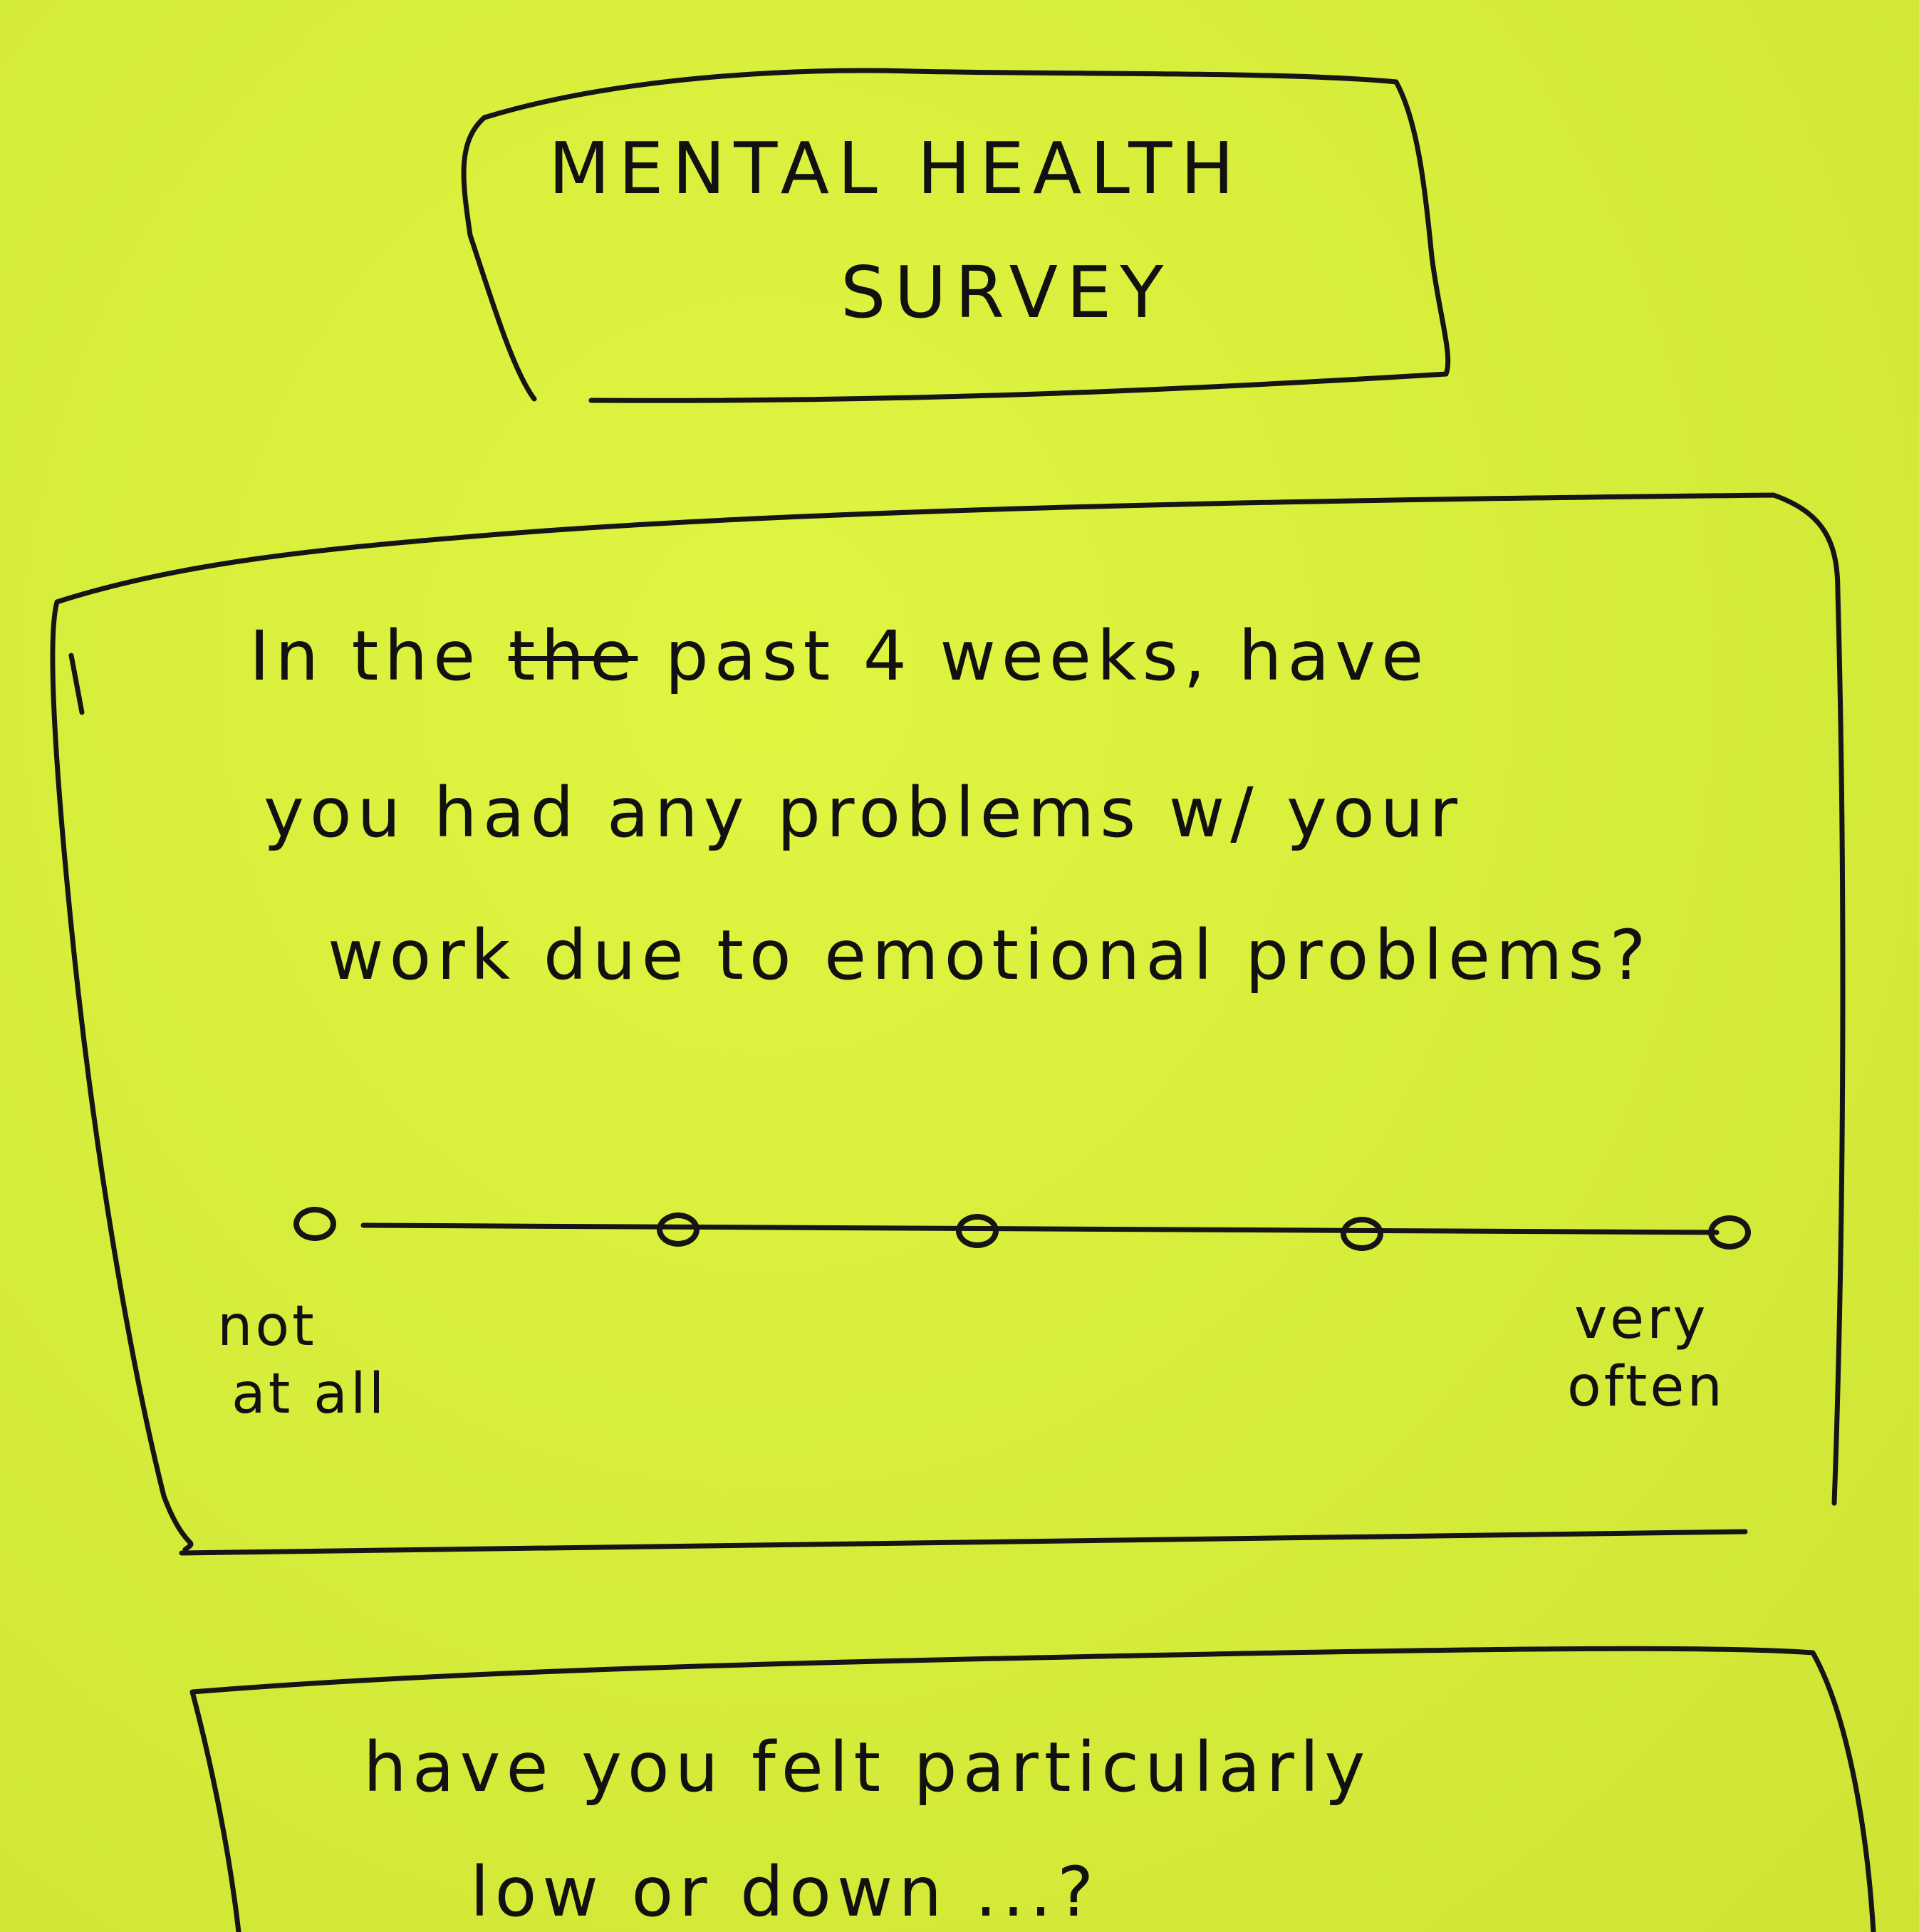  What do you see at coordinates (76, 684) in the screenshot?
I see `question1-card-tick` at bounding box center [76, 684].